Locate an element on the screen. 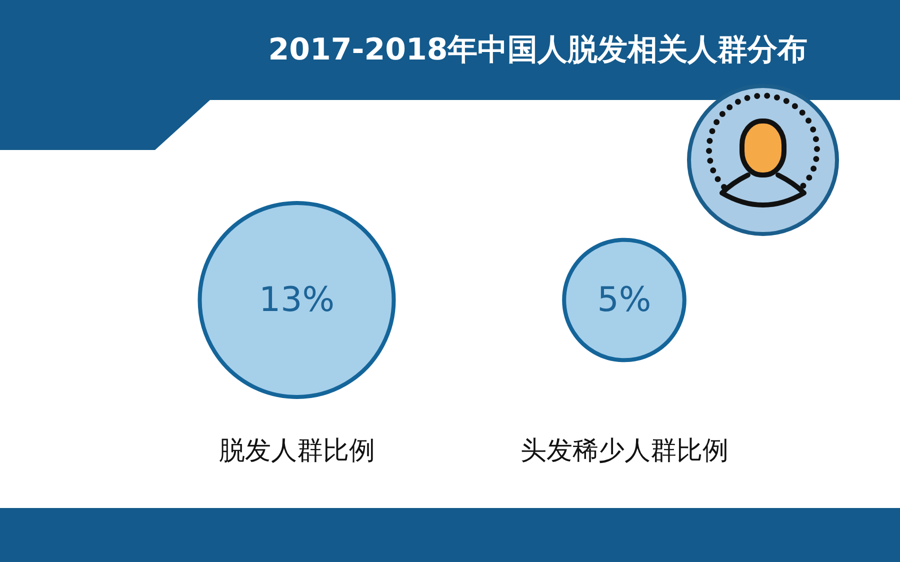 This screenshot has height=562, width=900. text: 2017-2018年中国人脱发相关人群分布 is located at coordinates (538, 50).